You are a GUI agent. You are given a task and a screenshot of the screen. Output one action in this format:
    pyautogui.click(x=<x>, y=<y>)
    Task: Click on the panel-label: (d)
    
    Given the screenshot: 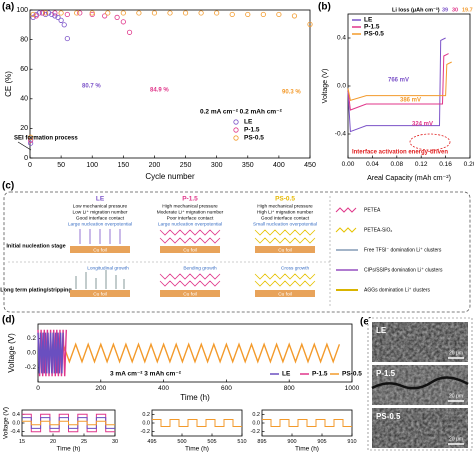 What is the action you would take?
    pyautogui.click(x=8, y=320)
    